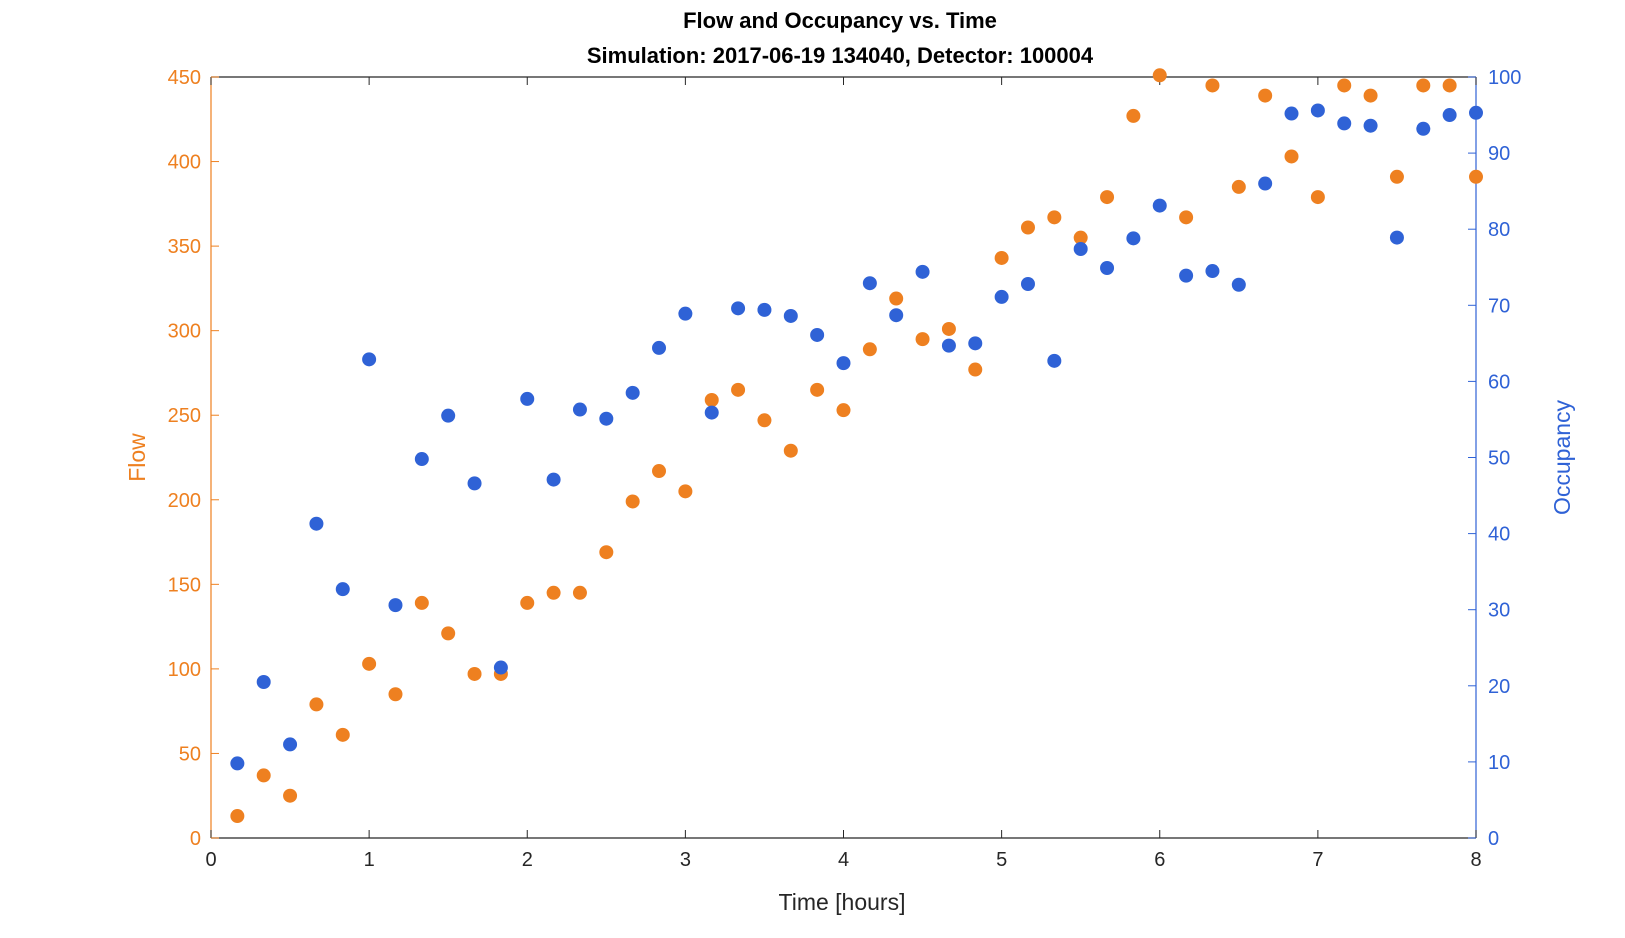 The height and width of the screenshot is (938, 1625). What do you see at coordinates (184, 247) in the screenshot?
I see `y-left-tick-label: 350` at bounding box center [184, 247].